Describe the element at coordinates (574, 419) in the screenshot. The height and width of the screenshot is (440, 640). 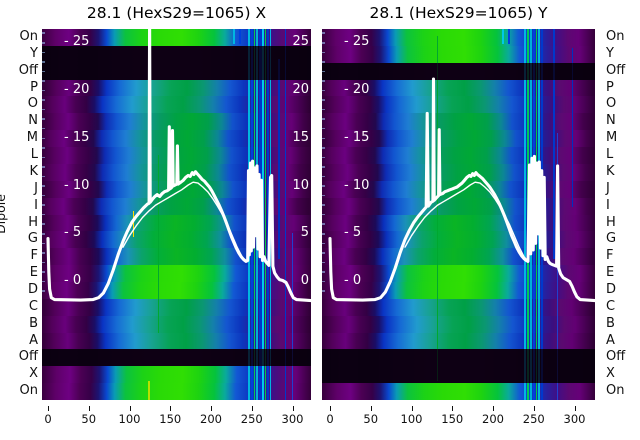
I see `x-tick-label: 300` at that location.